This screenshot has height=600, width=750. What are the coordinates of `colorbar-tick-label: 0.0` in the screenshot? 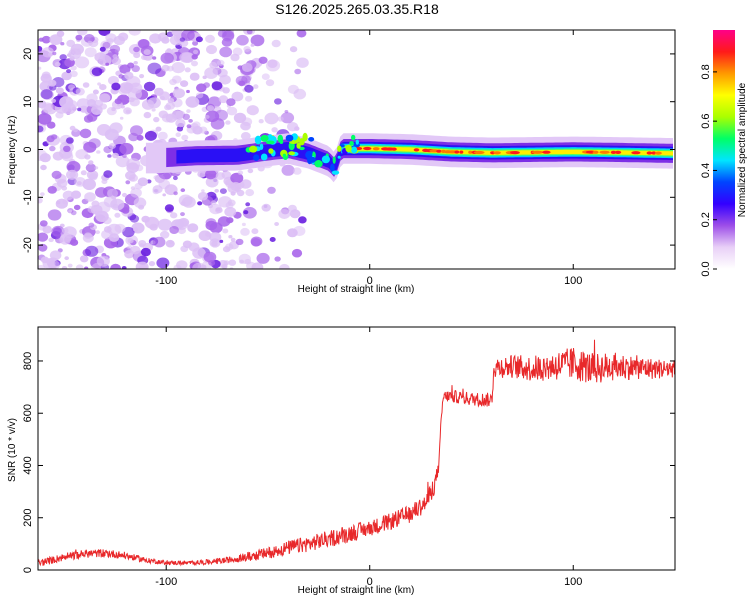 It's located at (706, 268).